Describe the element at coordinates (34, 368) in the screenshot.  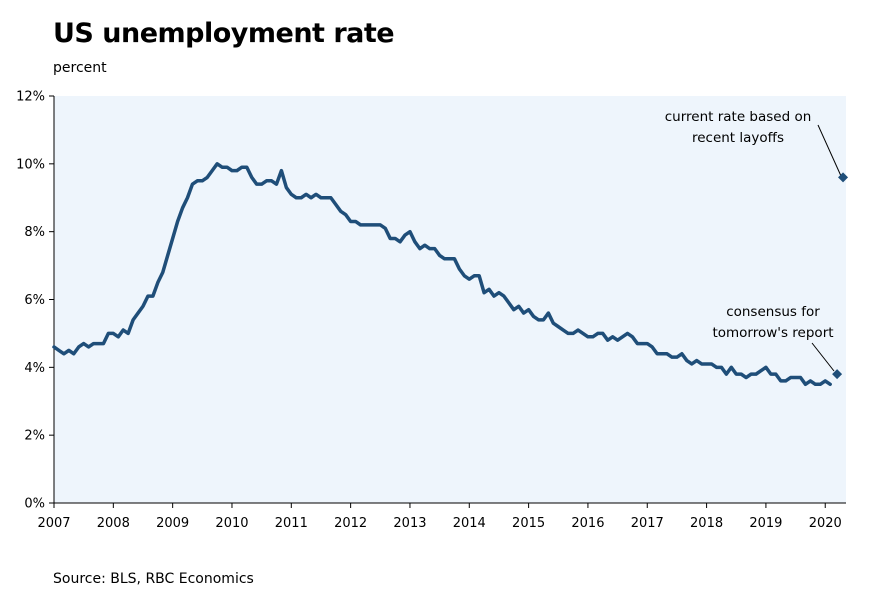
I see `y-tick-label: 4%` at that location.